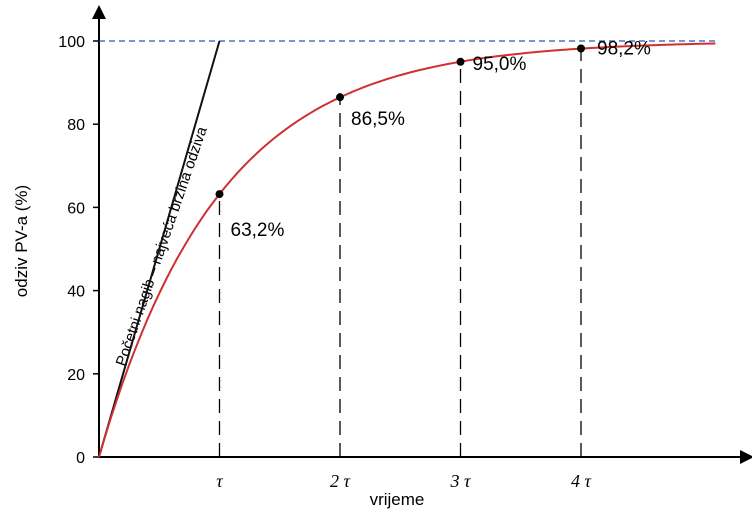 This screenshot has height=522, width=752. Describe the element at coordinates (397, 499) in the screenshot. I see `x-axis-title: vrijeme` at that location.